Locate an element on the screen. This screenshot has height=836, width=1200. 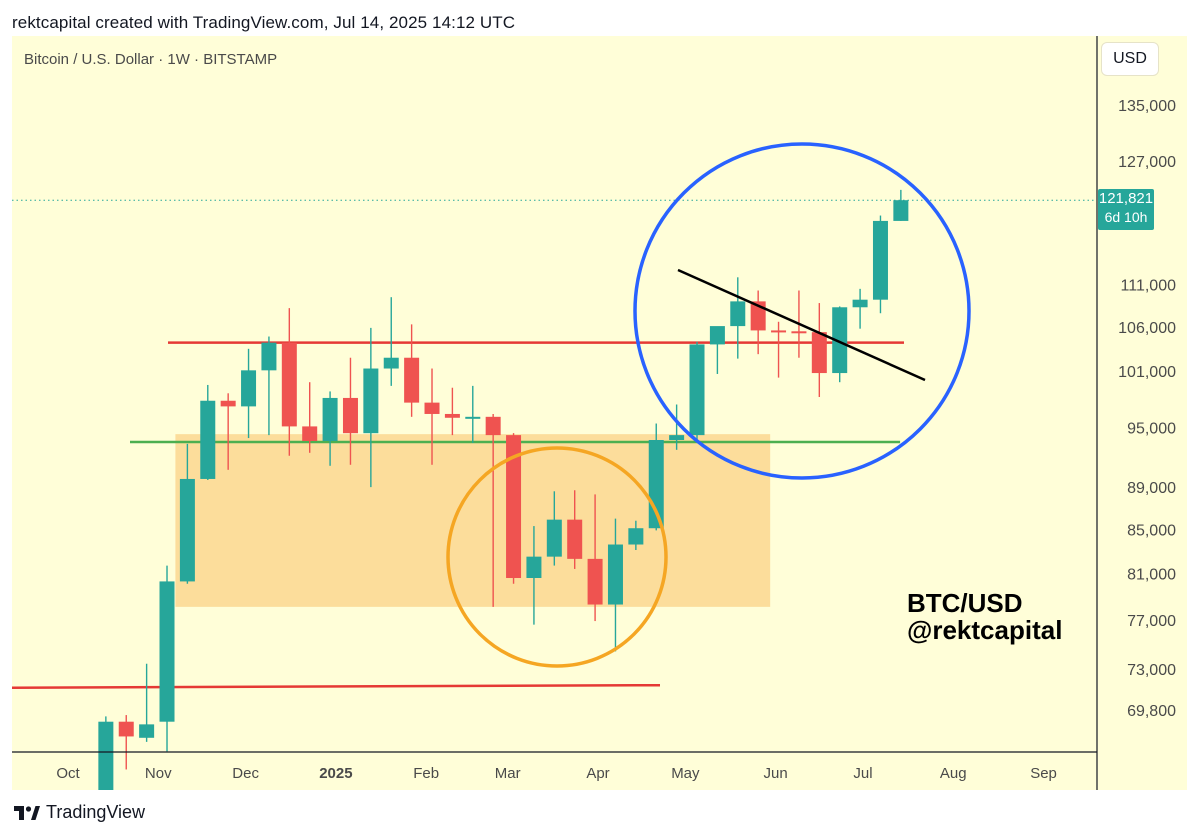
y-tick-label: 69,800 is located at coordinates (1151, 711).